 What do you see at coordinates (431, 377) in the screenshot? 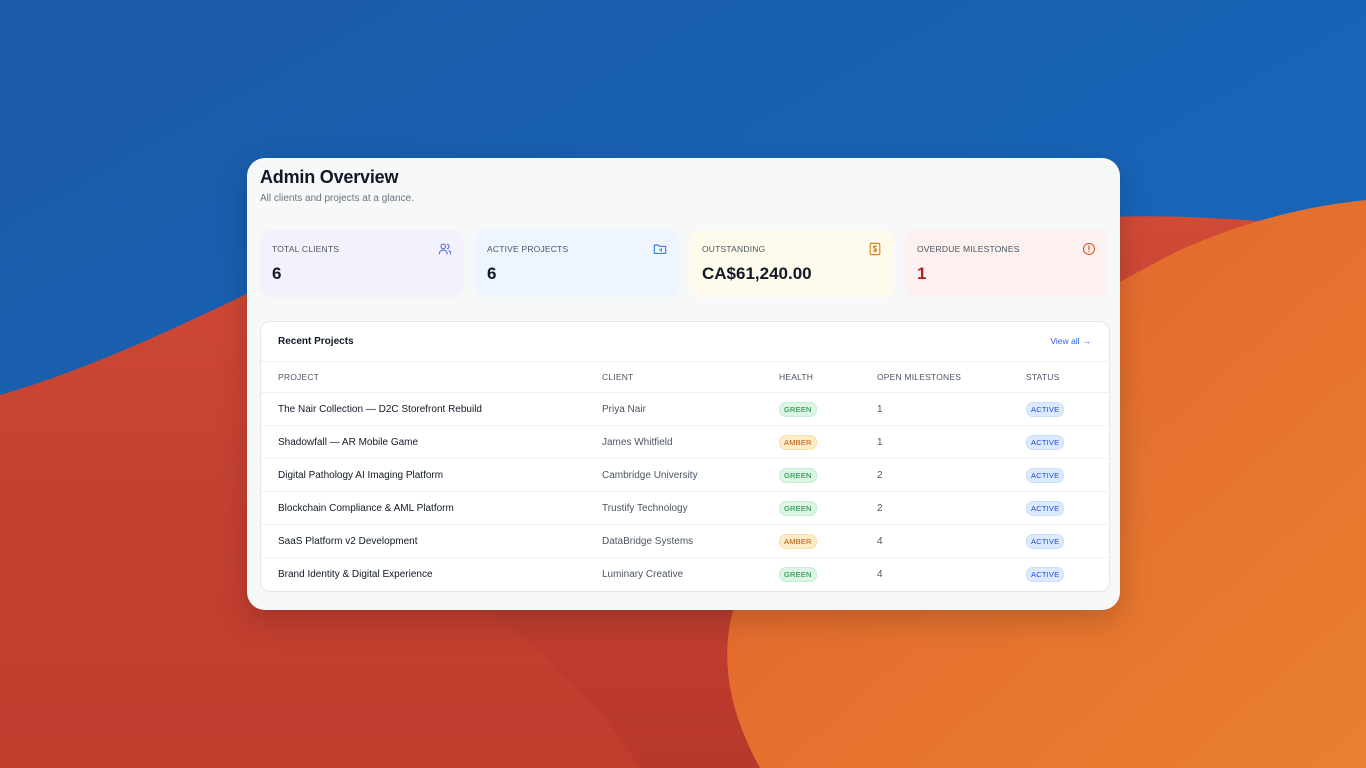
I see `column-header-project: PROJECT` at bounding box center [431, 377].